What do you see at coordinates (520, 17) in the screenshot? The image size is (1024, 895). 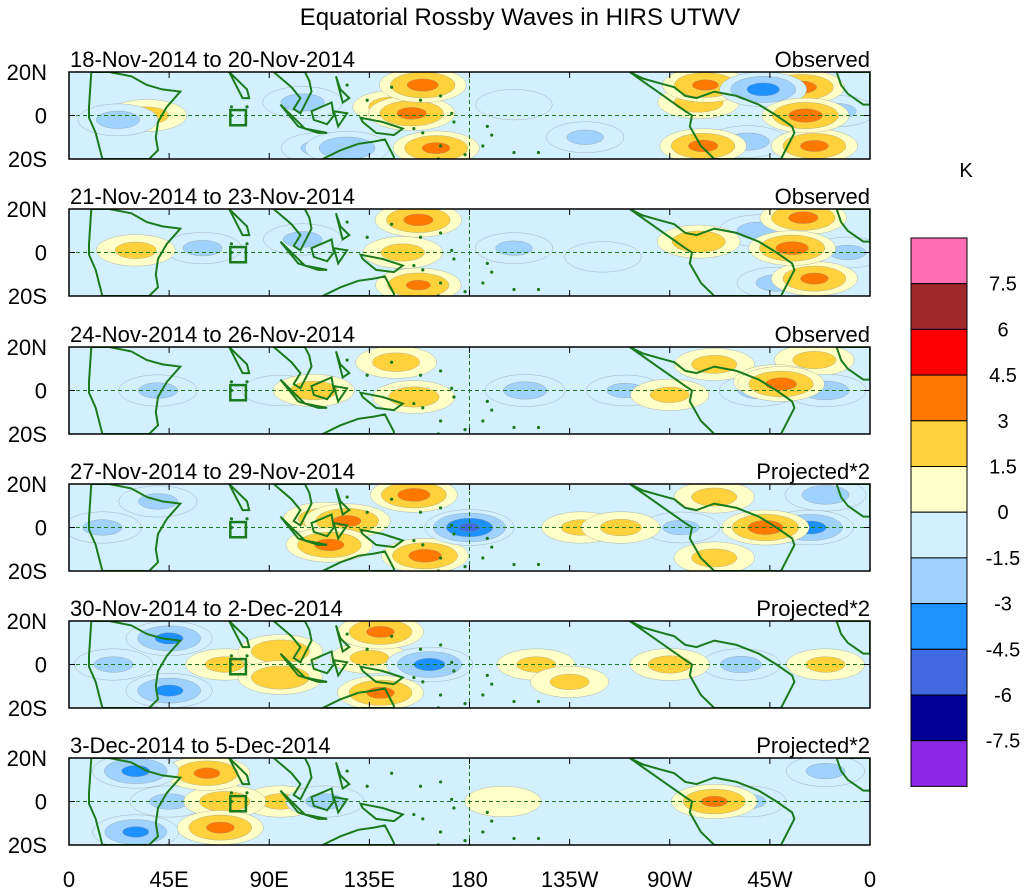 I see `chart-title: Equatorial Rossby Waves in HIRS UTWV` at bounding box center [520, 17].